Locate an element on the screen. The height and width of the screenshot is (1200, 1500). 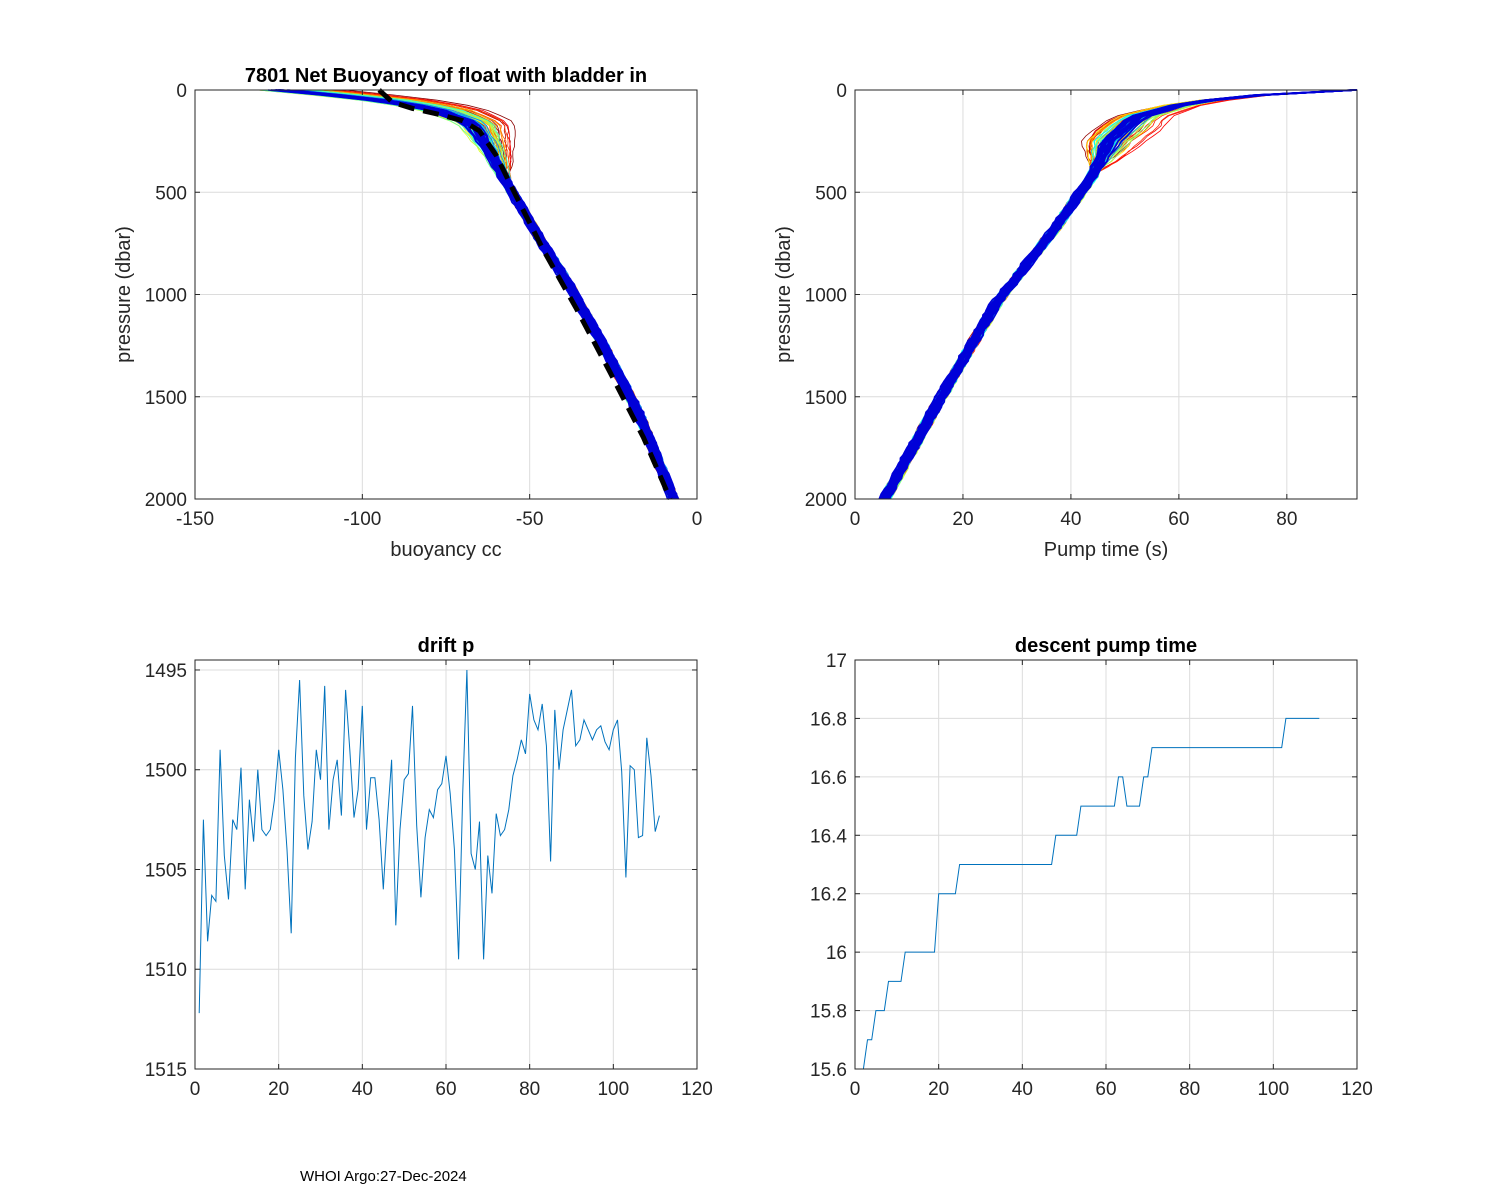
y-tick-label: 16.2 is located at coordinates (828, 895).